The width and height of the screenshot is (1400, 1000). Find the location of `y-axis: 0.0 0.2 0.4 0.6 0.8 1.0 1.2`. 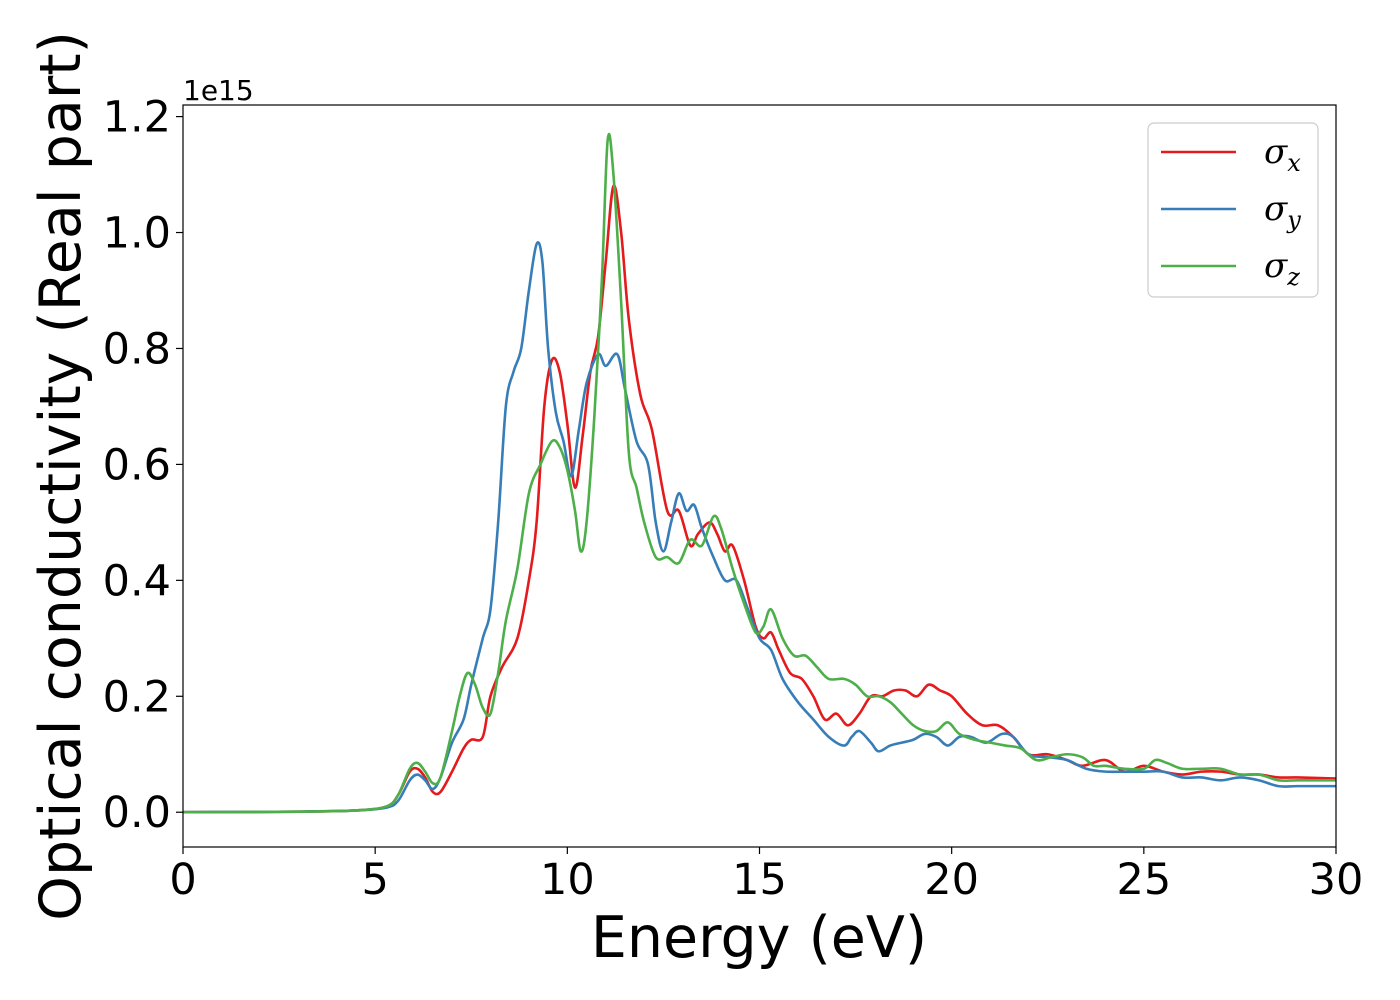

y-axis: 0.0 0.2 0.4 0.6 0.8 1.0 1.2 is located at coordinates (143, 465).